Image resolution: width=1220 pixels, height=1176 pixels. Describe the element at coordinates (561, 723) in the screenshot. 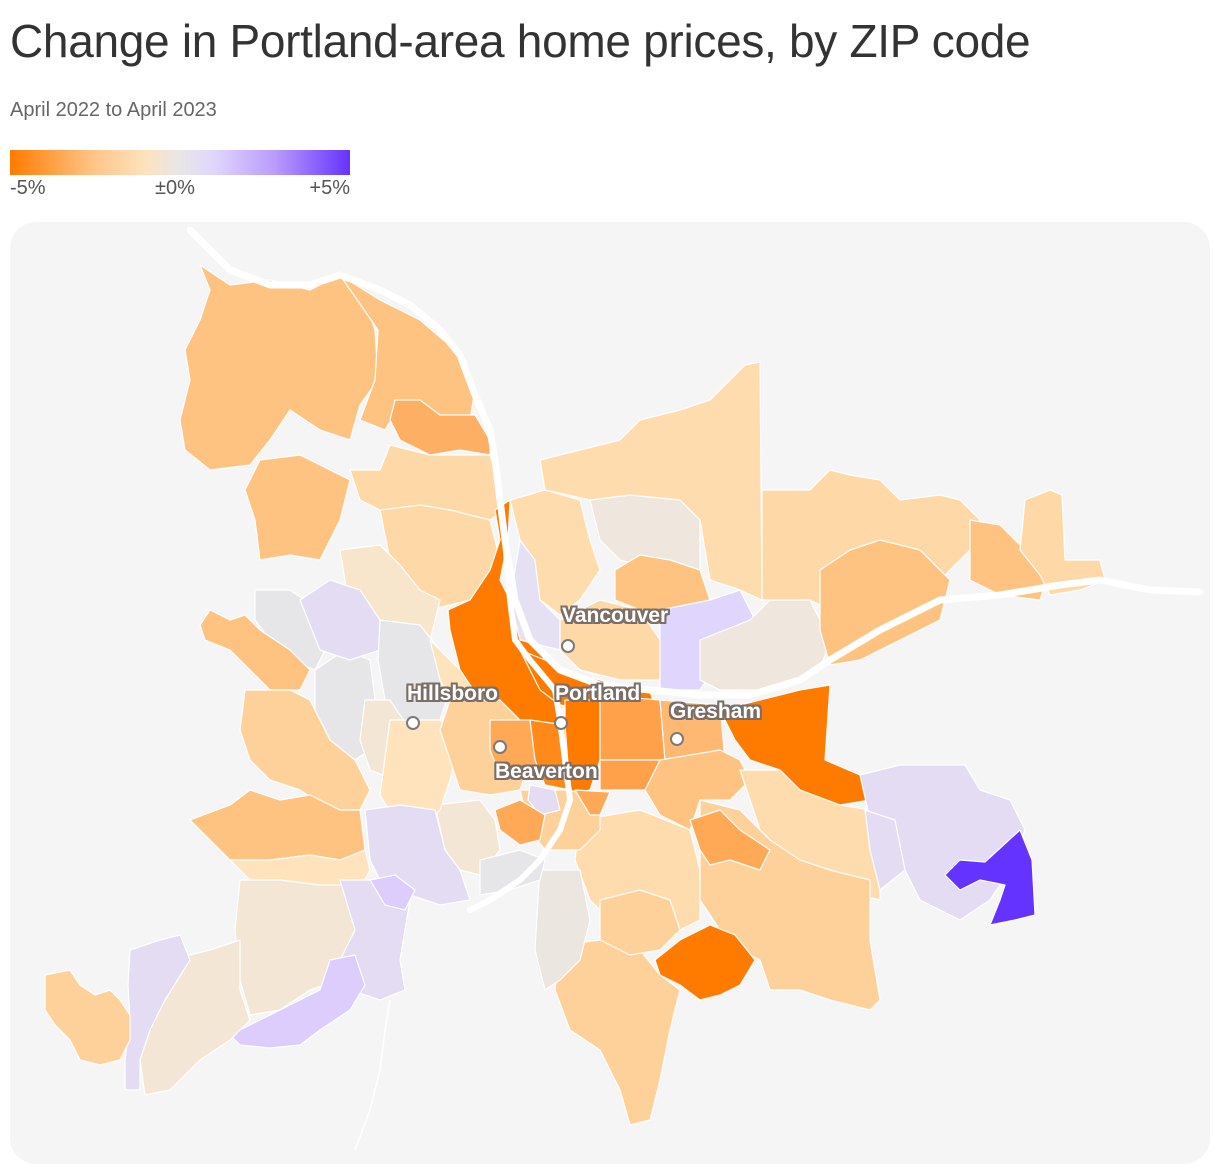

I see `city-marker-portland` at that location.